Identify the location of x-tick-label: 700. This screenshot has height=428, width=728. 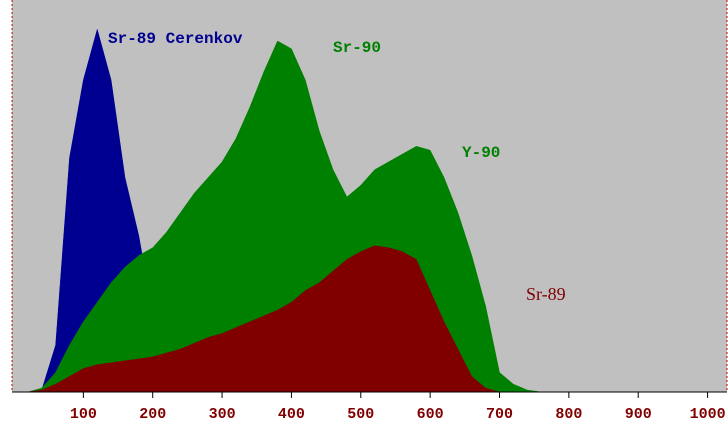
(499, 414).